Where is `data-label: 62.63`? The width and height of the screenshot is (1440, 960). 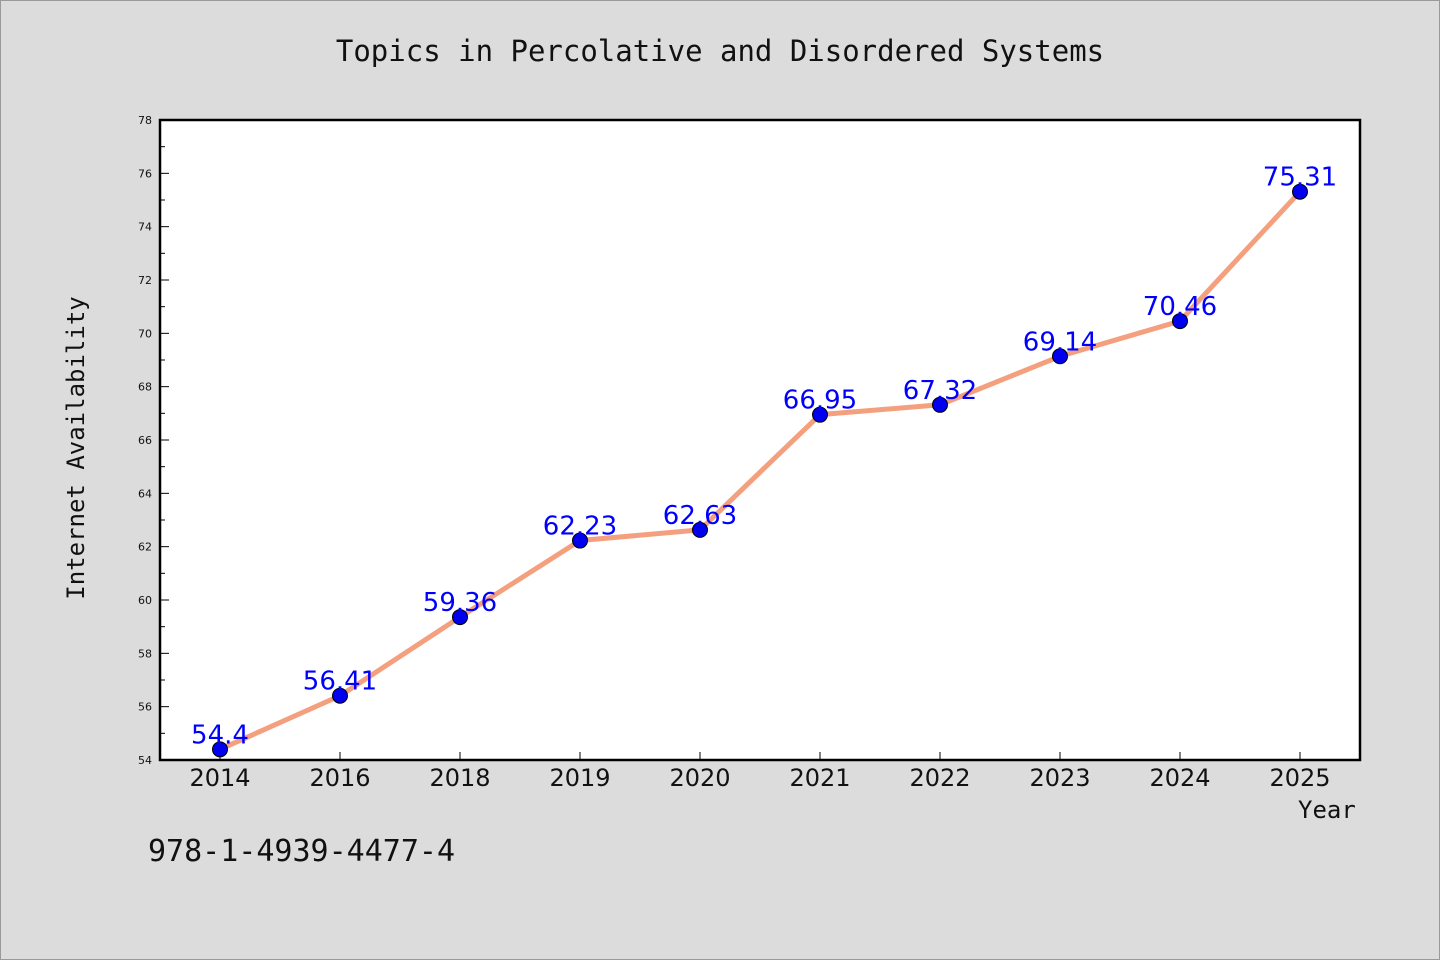
data-label: 62.63 is located at coordinates (700, 516).